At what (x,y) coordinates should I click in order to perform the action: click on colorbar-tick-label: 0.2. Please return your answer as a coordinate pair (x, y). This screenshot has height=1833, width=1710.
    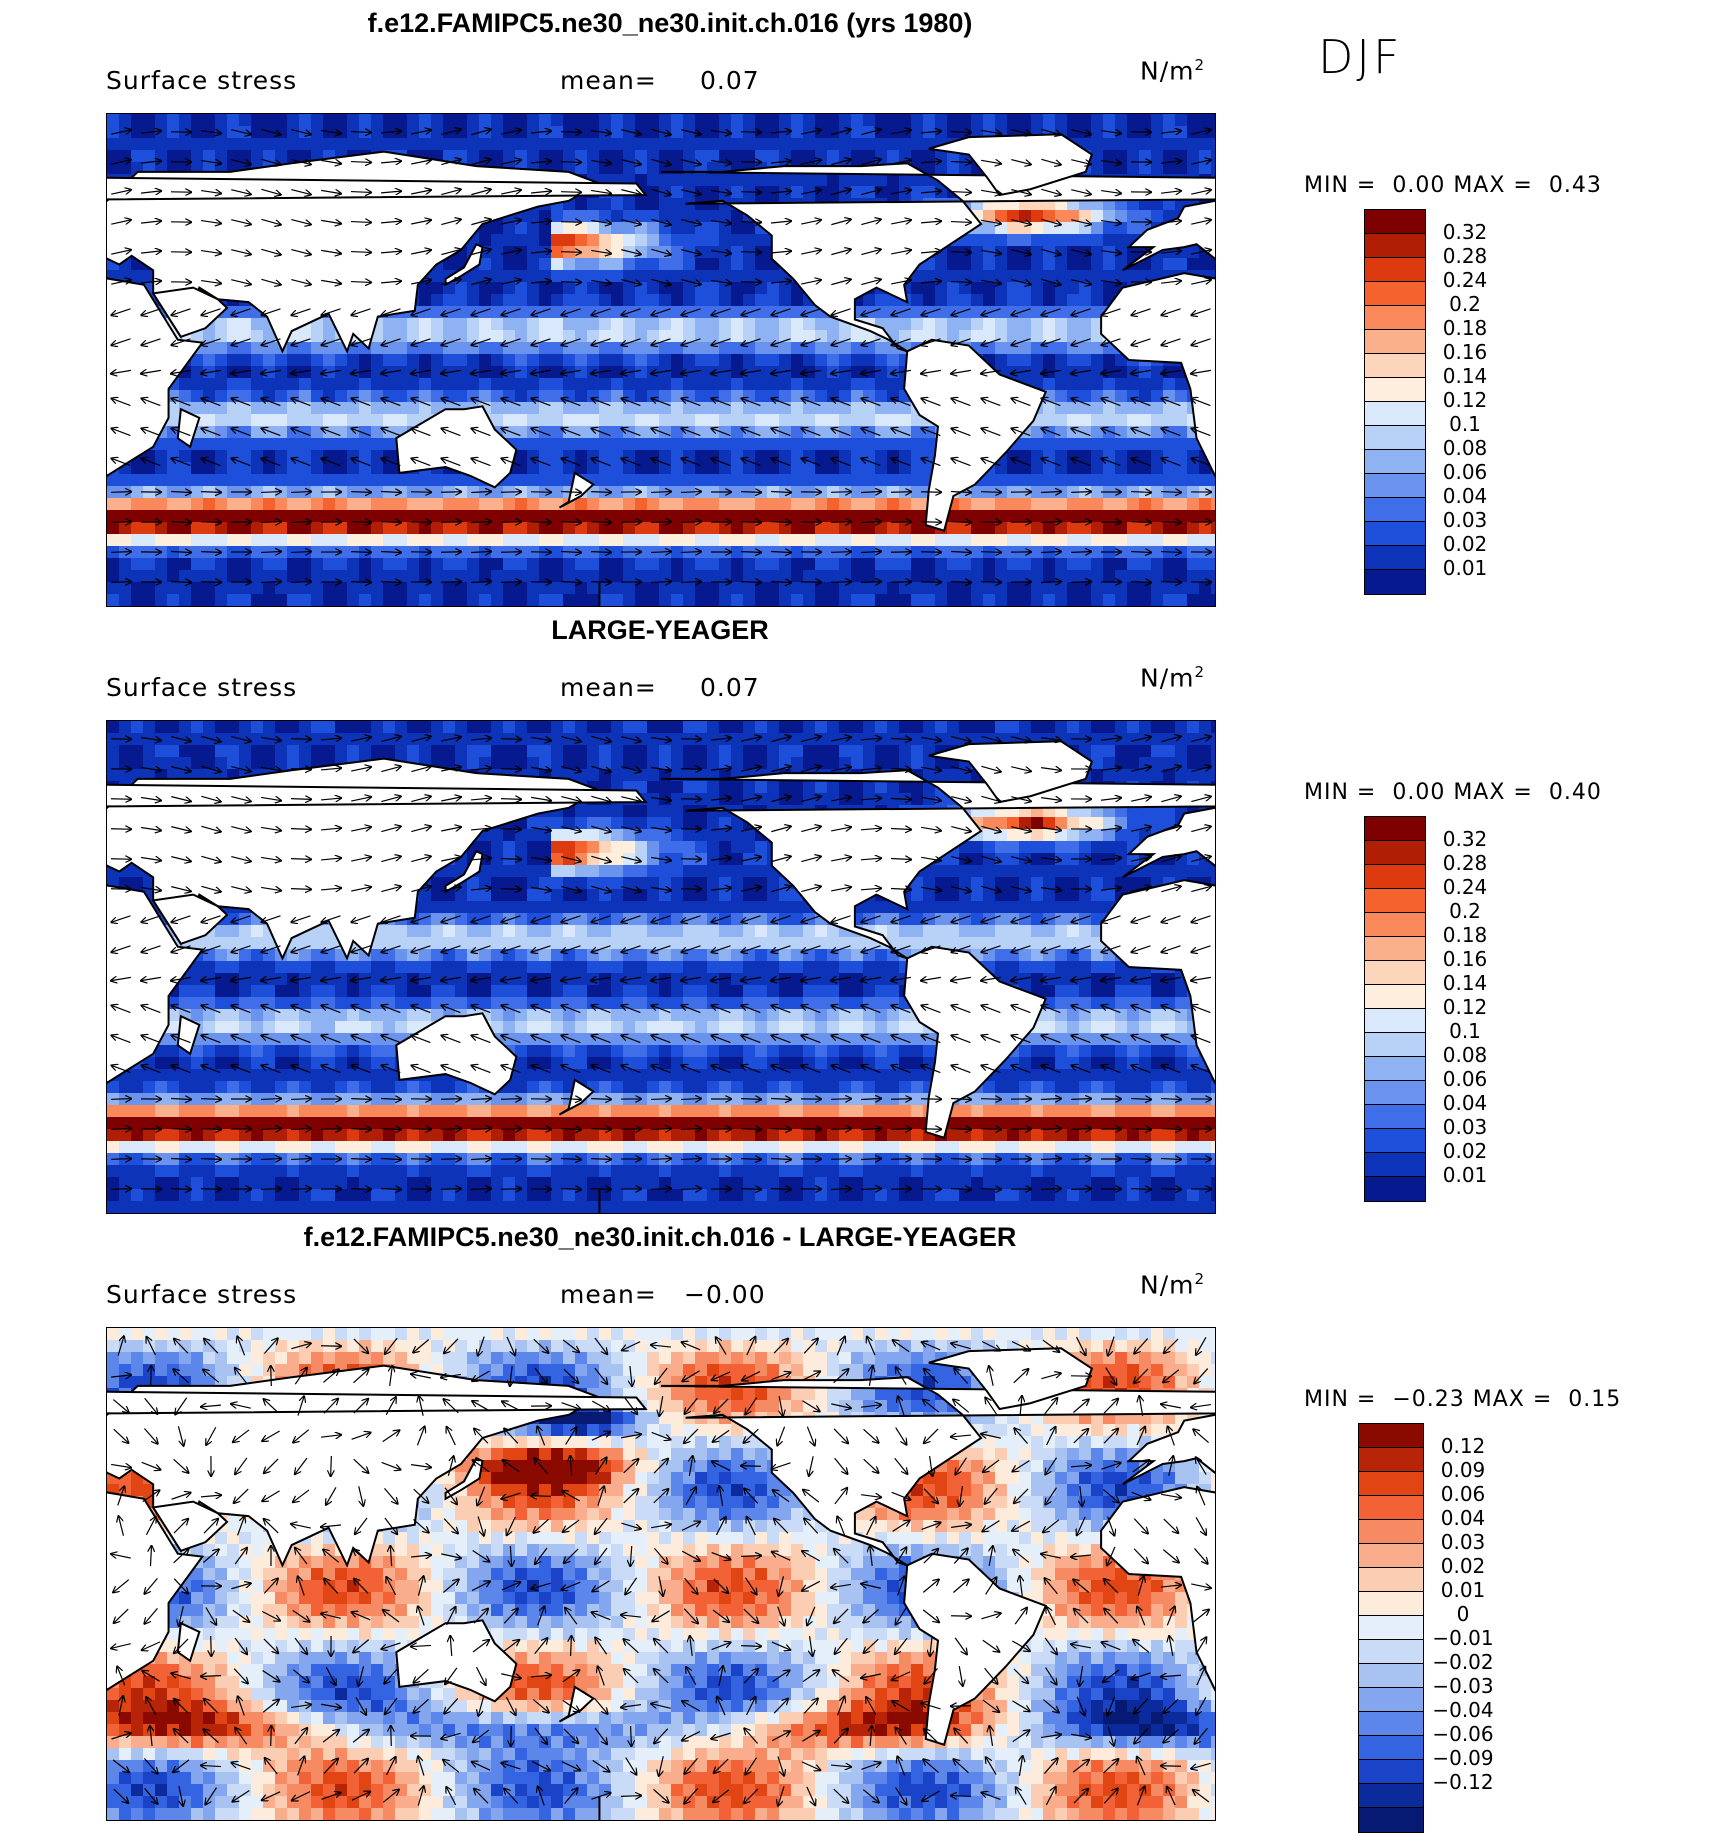
    Looking at the image, I should click on (1465, 911).